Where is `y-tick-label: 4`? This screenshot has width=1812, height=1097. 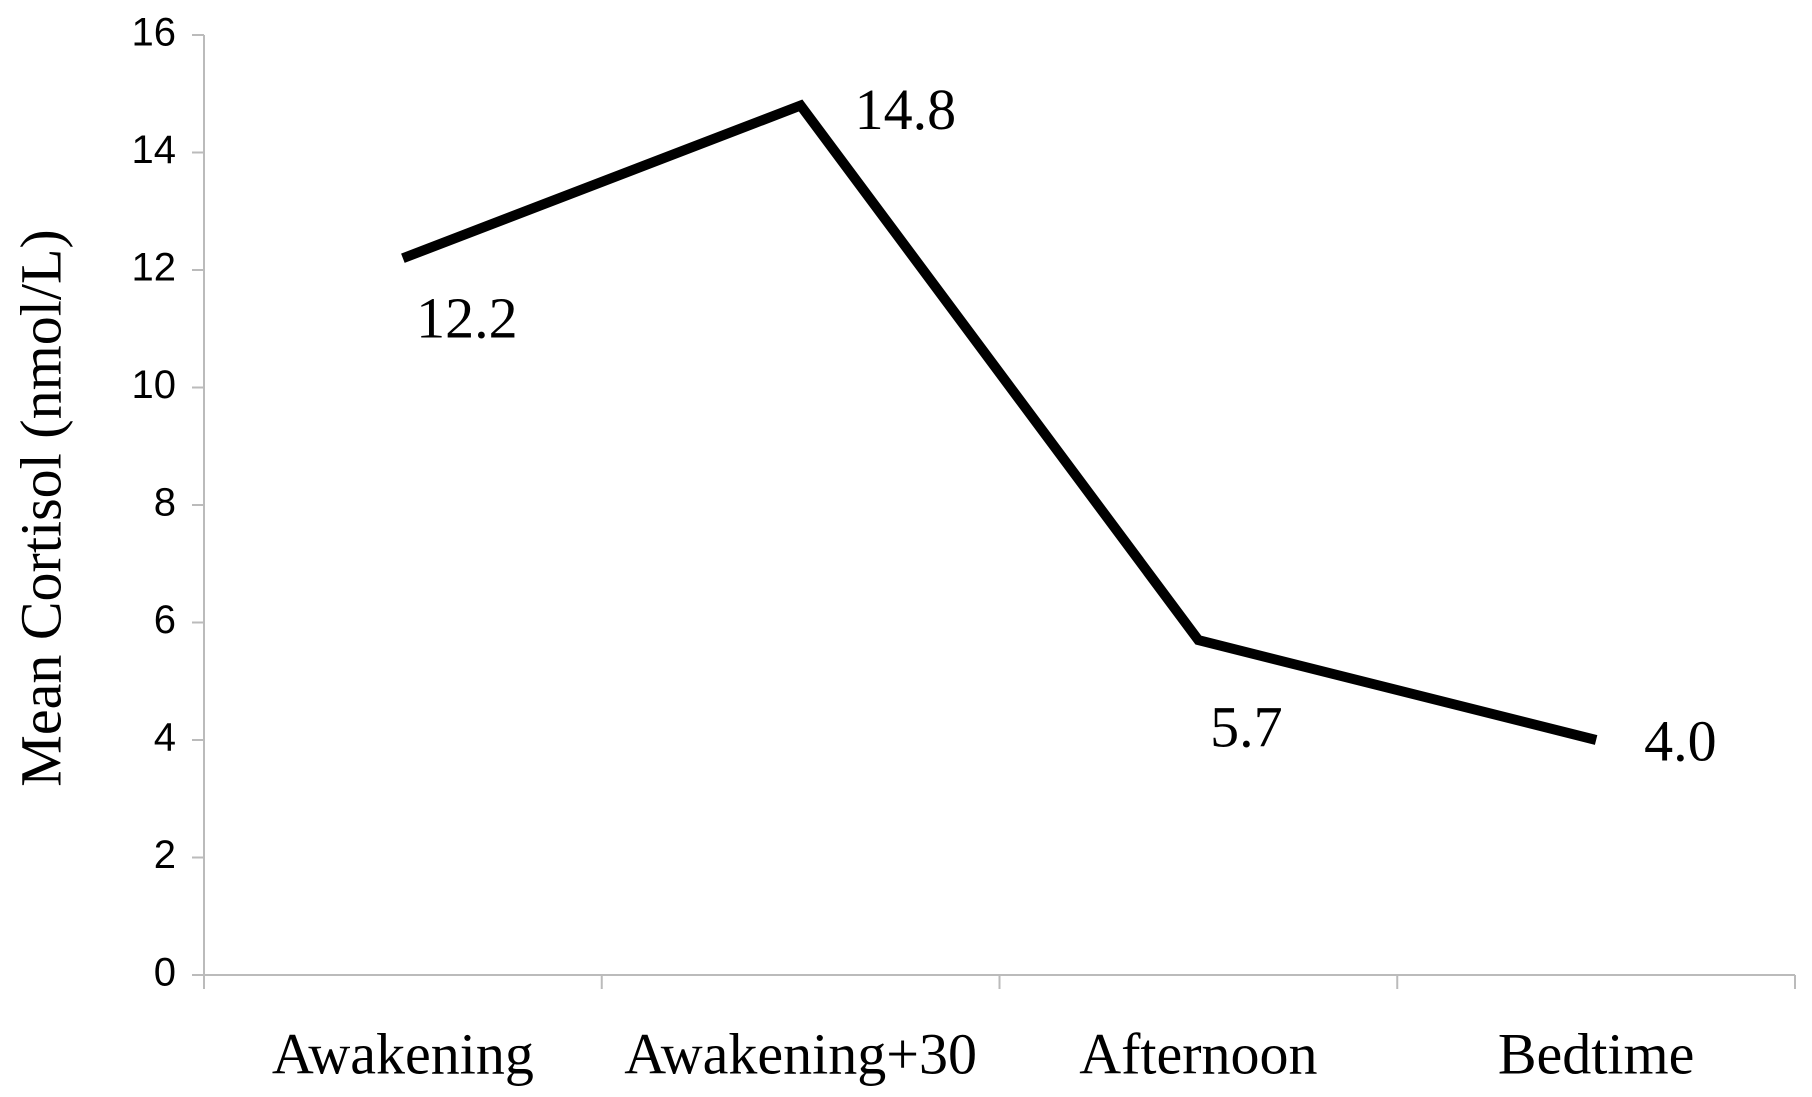
y-tick-label: 4 is located at coordinates (165, 738).